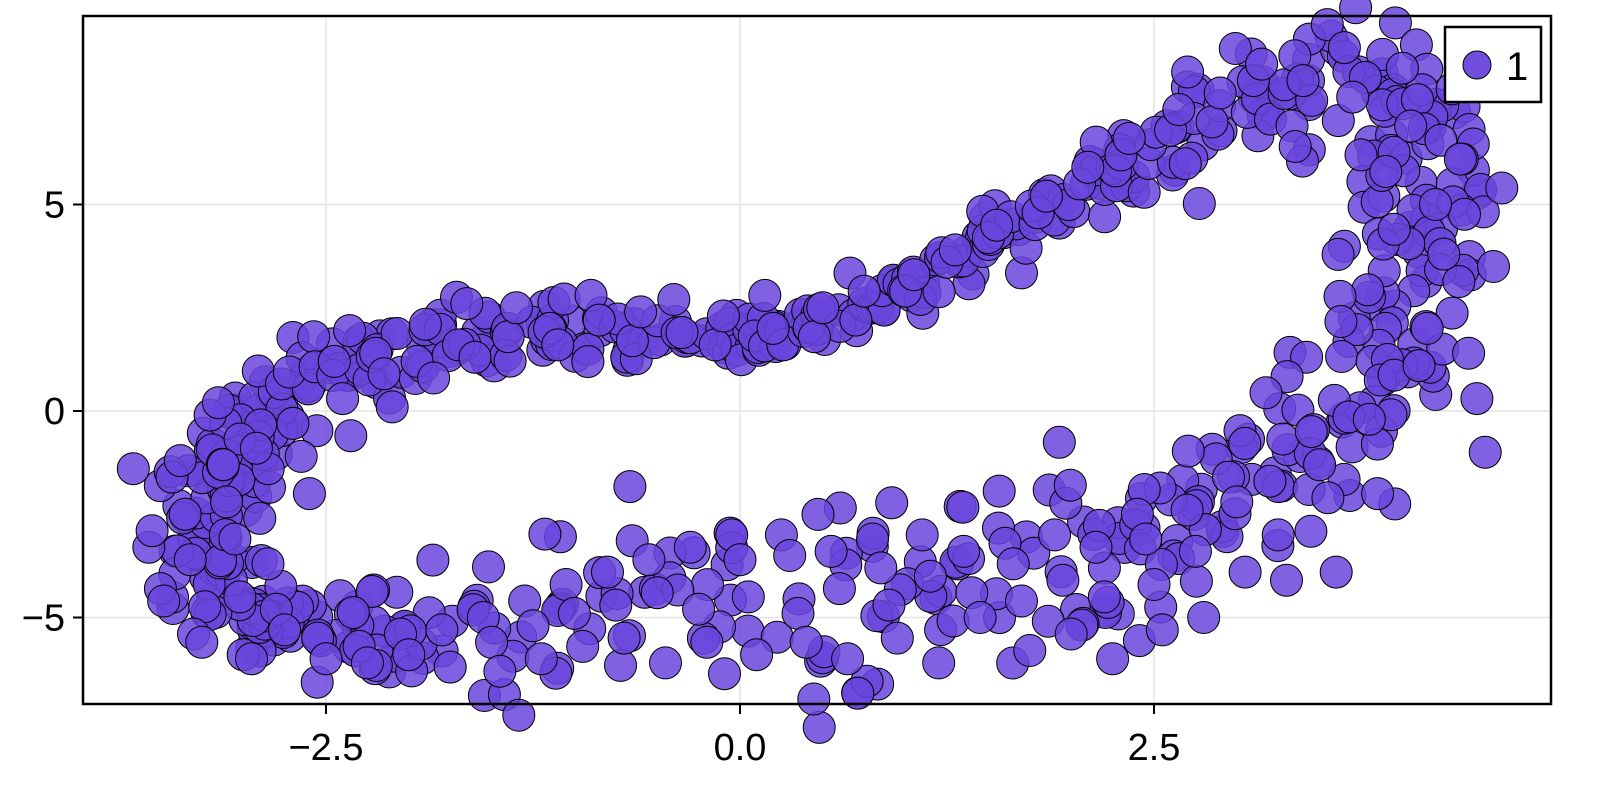  I want to click on legend-box, so click(1493, 64).